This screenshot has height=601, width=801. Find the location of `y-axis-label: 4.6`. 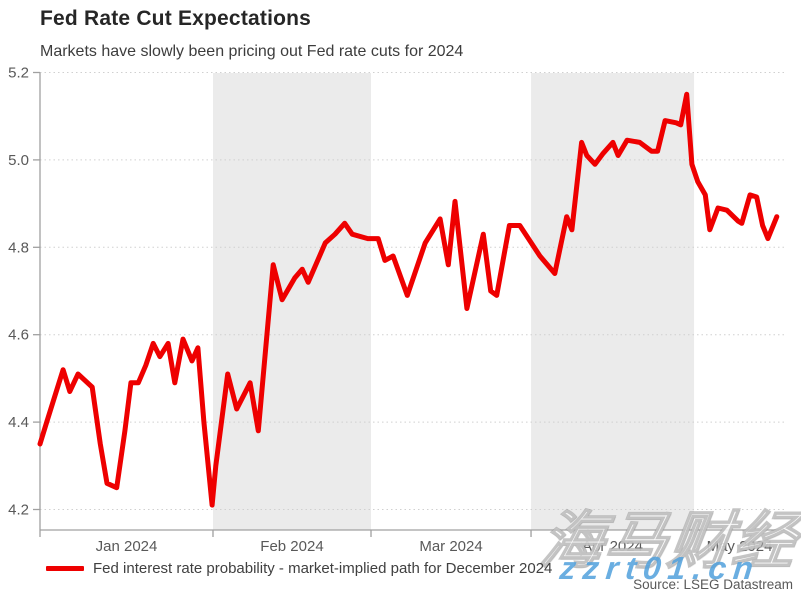

y-axis-label: 4.6 is located at coordinates (18, 335).